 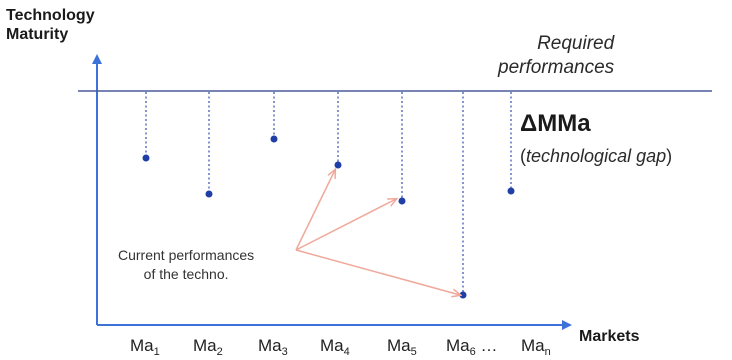 I want to click on gap-subtitle-close: ), so click(x=669, y=156).